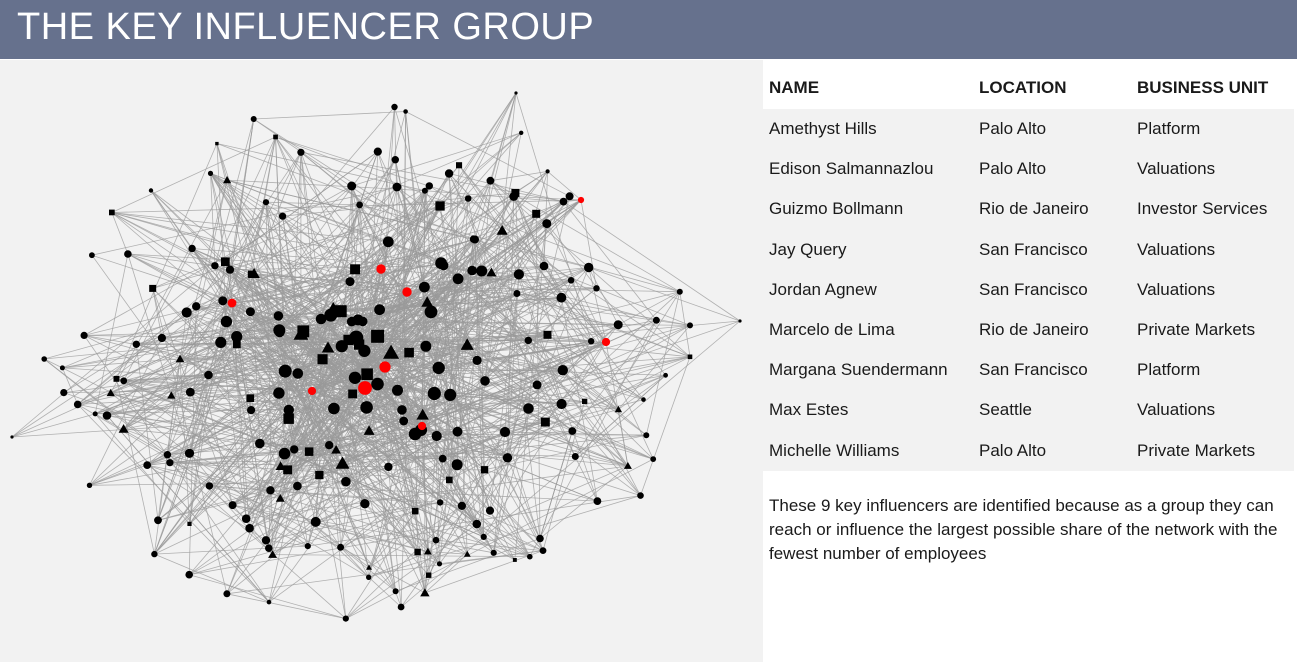 This screenshot has height=662, width=1297. I want to click on cell-name: Guizmo Bollmann, so click(868, 209).